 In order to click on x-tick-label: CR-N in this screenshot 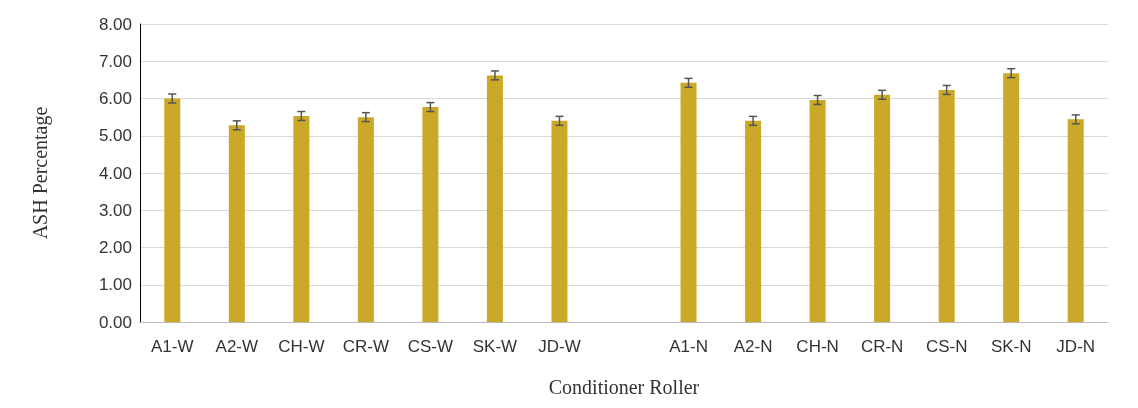, I will do `click(882, 346)`.